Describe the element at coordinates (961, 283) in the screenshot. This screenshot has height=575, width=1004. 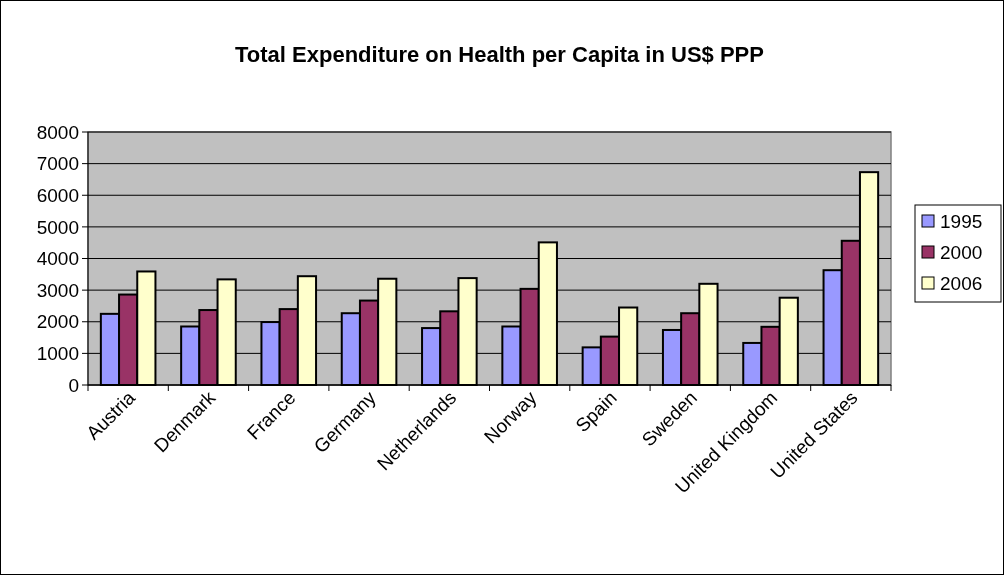
I see `legend-label: 2006` at that location.